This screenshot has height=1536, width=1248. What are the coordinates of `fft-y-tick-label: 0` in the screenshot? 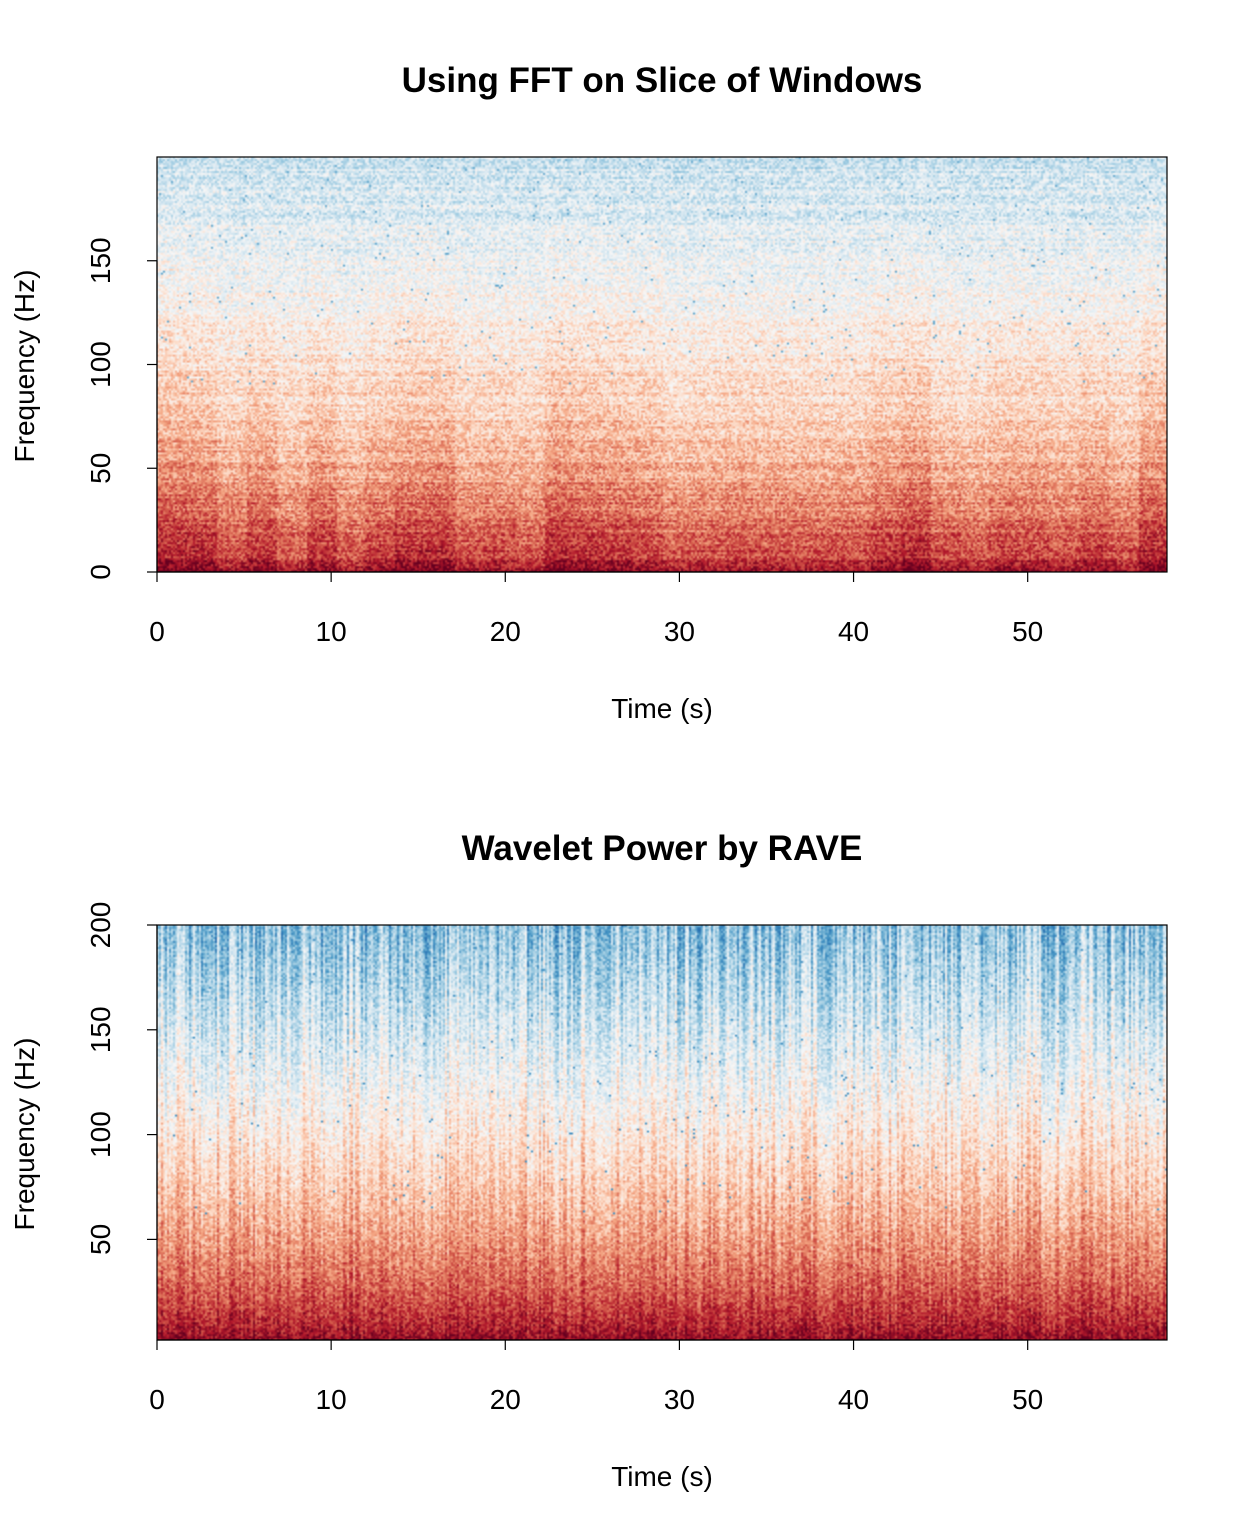 It's located at (100, 572).